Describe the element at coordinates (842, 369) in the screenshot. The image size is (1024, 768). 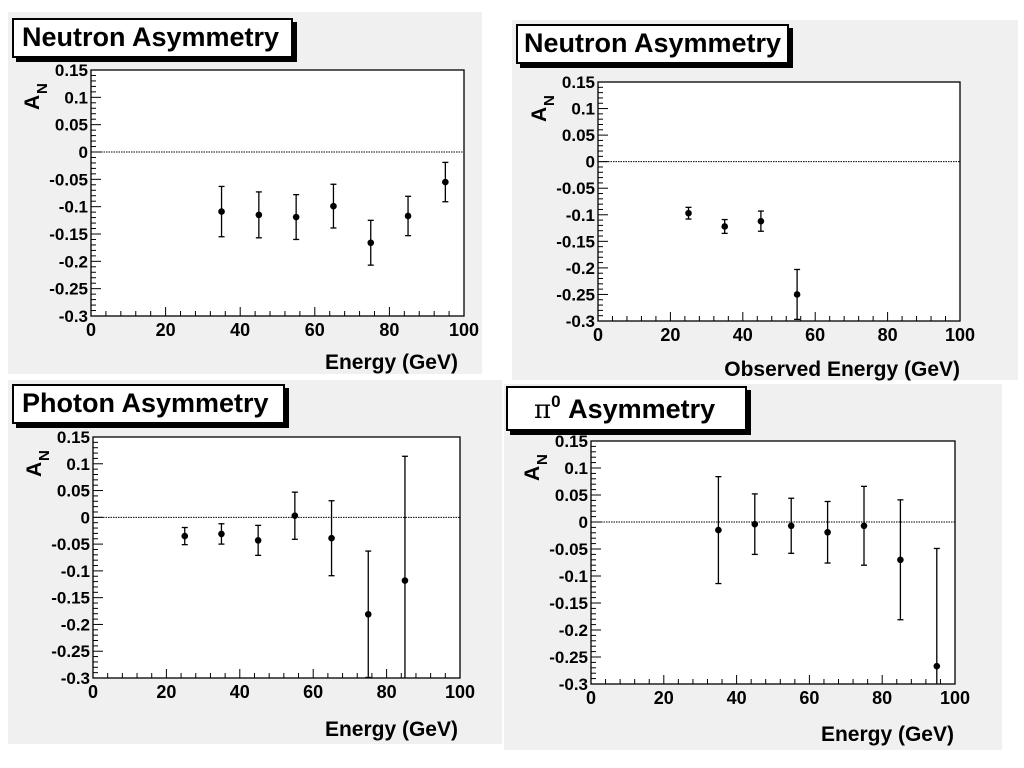
I see `x-axis-label: Observed Energy (GeV)` at that location.